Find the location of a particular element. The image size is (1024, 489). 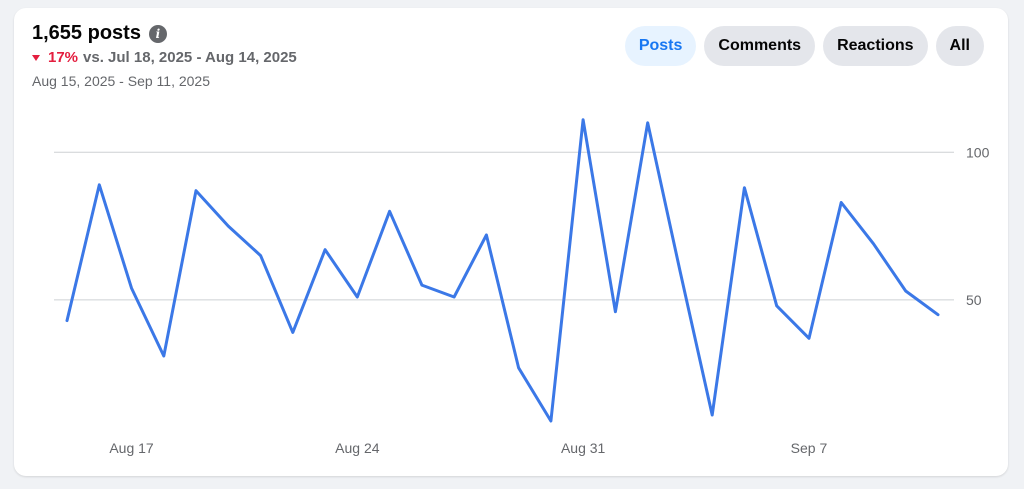

x-tick-label: Aug 31 is located at coordinates (583, 448).